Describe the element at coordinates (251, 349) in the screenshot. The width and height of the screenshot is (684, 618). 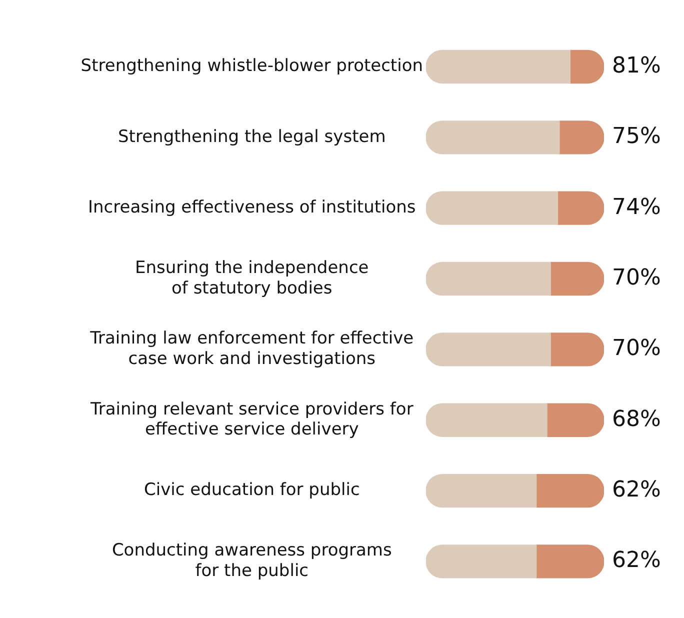
I see `y-tick-label: Training law enforcement for effective case work and investigations` at that location.